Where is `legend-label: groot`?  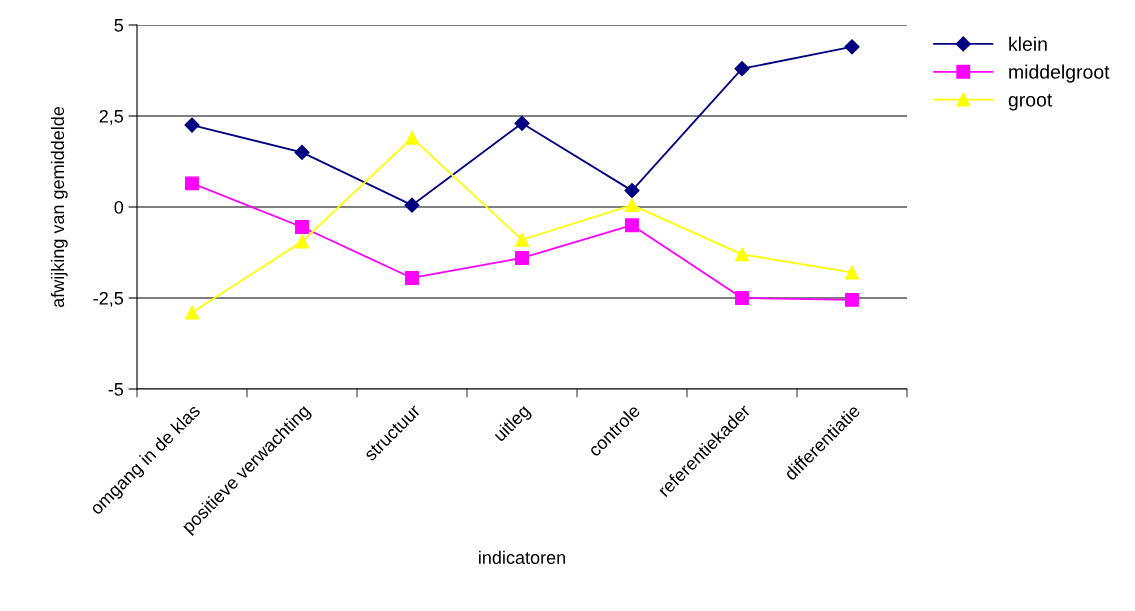 legend-label: groot is located at coordinates (1030, 102).